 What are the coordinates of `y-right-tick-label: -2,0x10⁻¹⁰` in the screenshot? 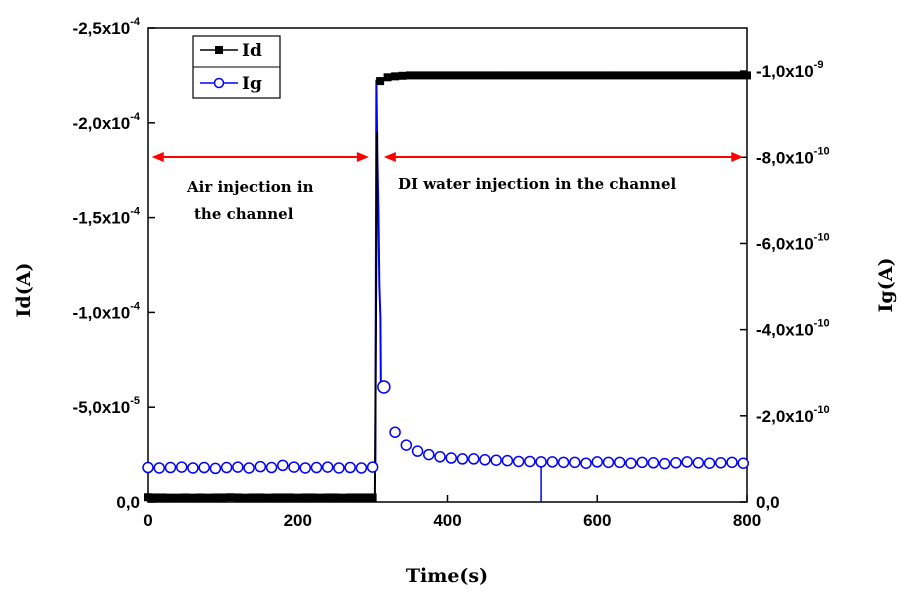 It's located at (793, 415).